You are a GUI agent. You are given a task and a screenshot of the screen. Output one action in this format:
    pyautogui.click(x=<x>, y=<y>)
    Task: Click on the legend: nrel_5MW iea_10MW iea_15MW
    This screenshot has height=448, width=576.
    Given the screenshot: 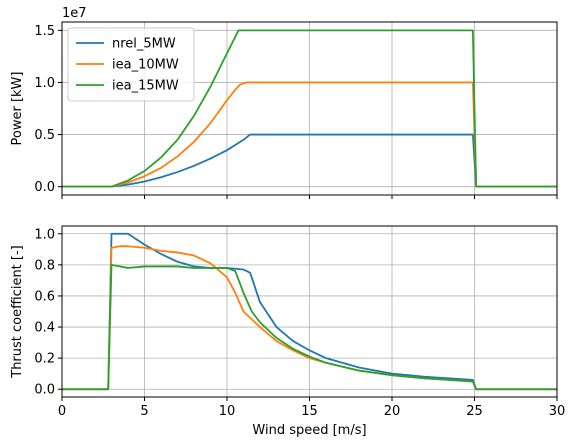 What is the action you would take?
    pyautogui.click(x=131, y=64)
    